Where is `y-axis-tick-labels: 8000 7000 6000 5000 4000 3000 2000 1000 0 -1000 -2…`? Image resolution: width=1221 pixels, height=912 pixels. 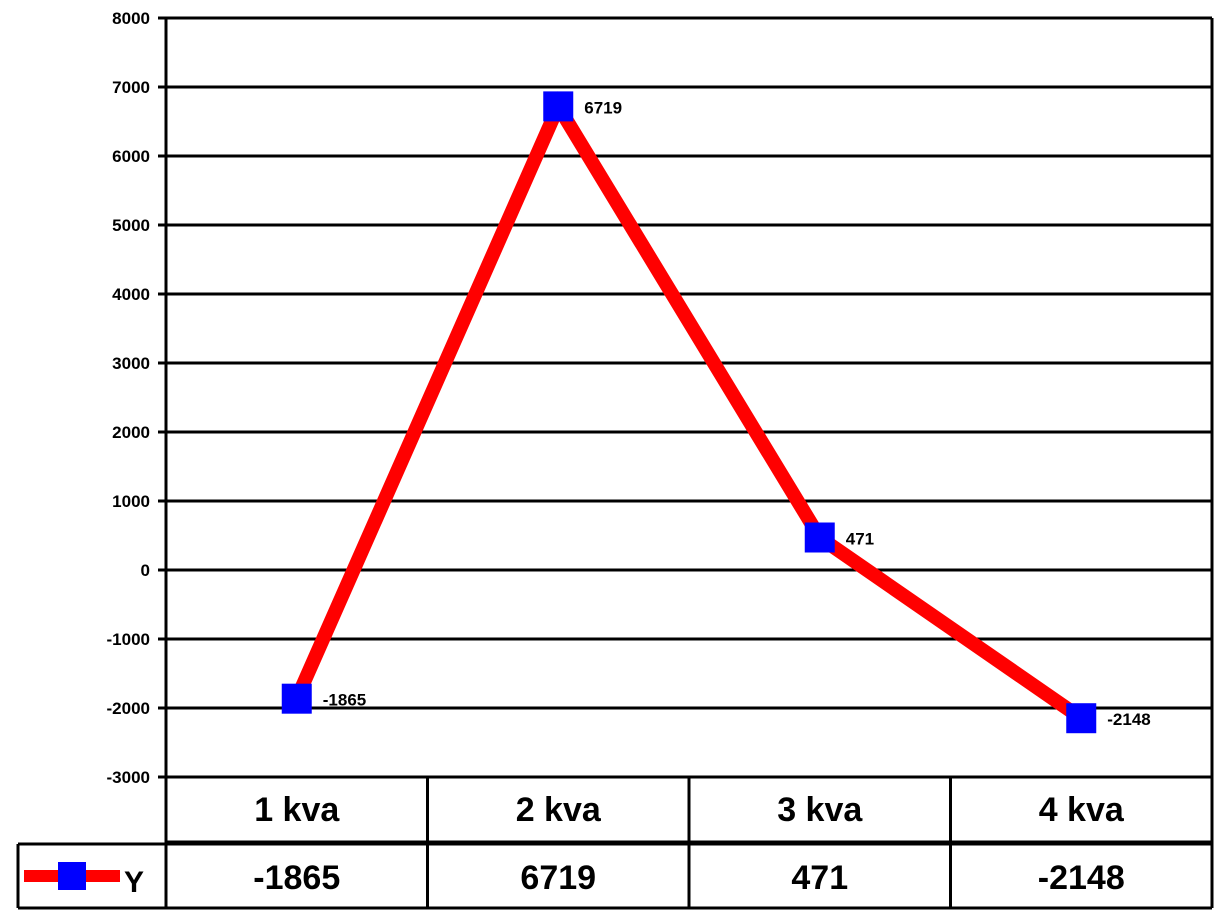
y-axis-tick-labels: 8000 7000 6000 5000 4000 3000 2000 1000 0 -1000 -2… is located at coordinates (128, 398).